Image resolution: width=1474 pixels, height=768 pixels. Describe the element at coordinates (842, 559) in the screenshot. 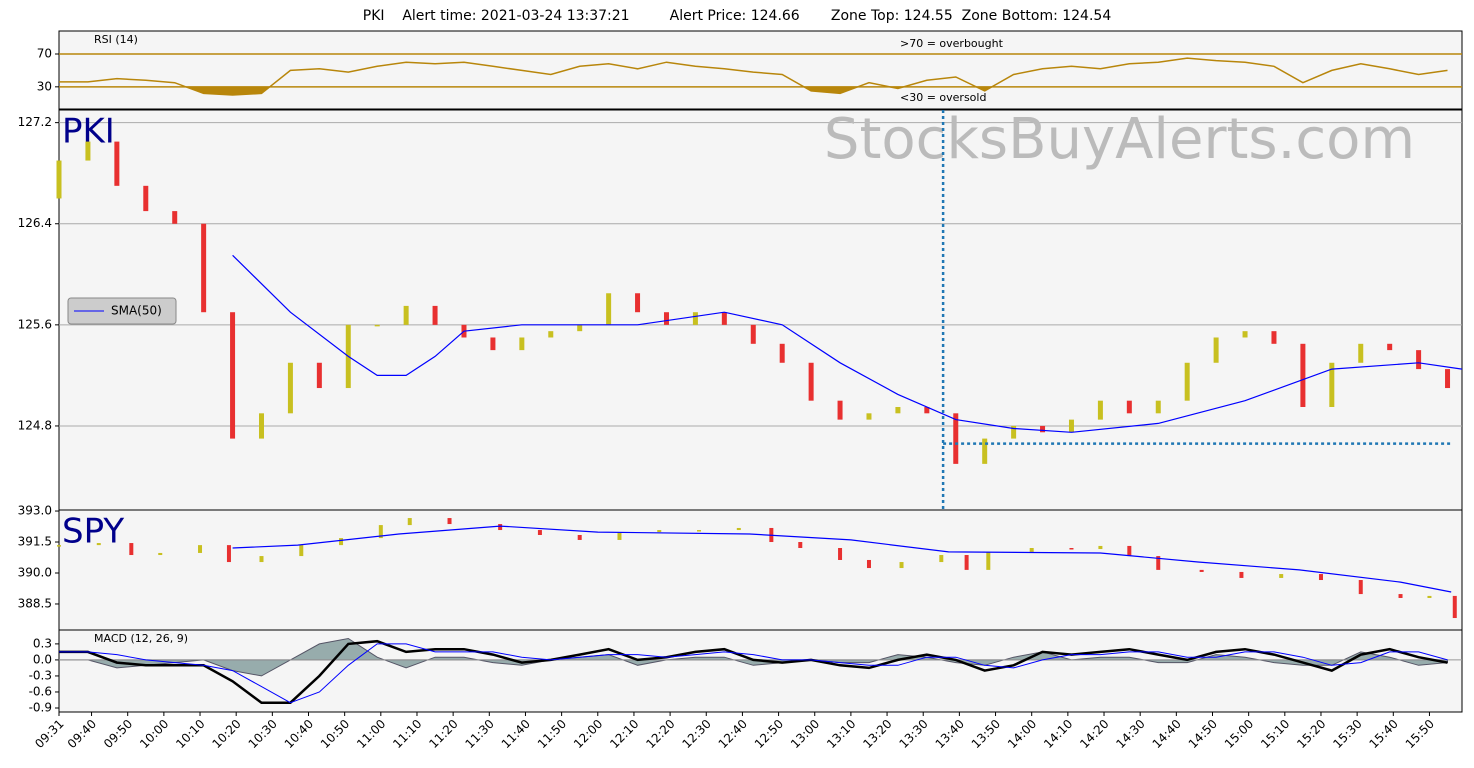

I see `sma-line` at that location.